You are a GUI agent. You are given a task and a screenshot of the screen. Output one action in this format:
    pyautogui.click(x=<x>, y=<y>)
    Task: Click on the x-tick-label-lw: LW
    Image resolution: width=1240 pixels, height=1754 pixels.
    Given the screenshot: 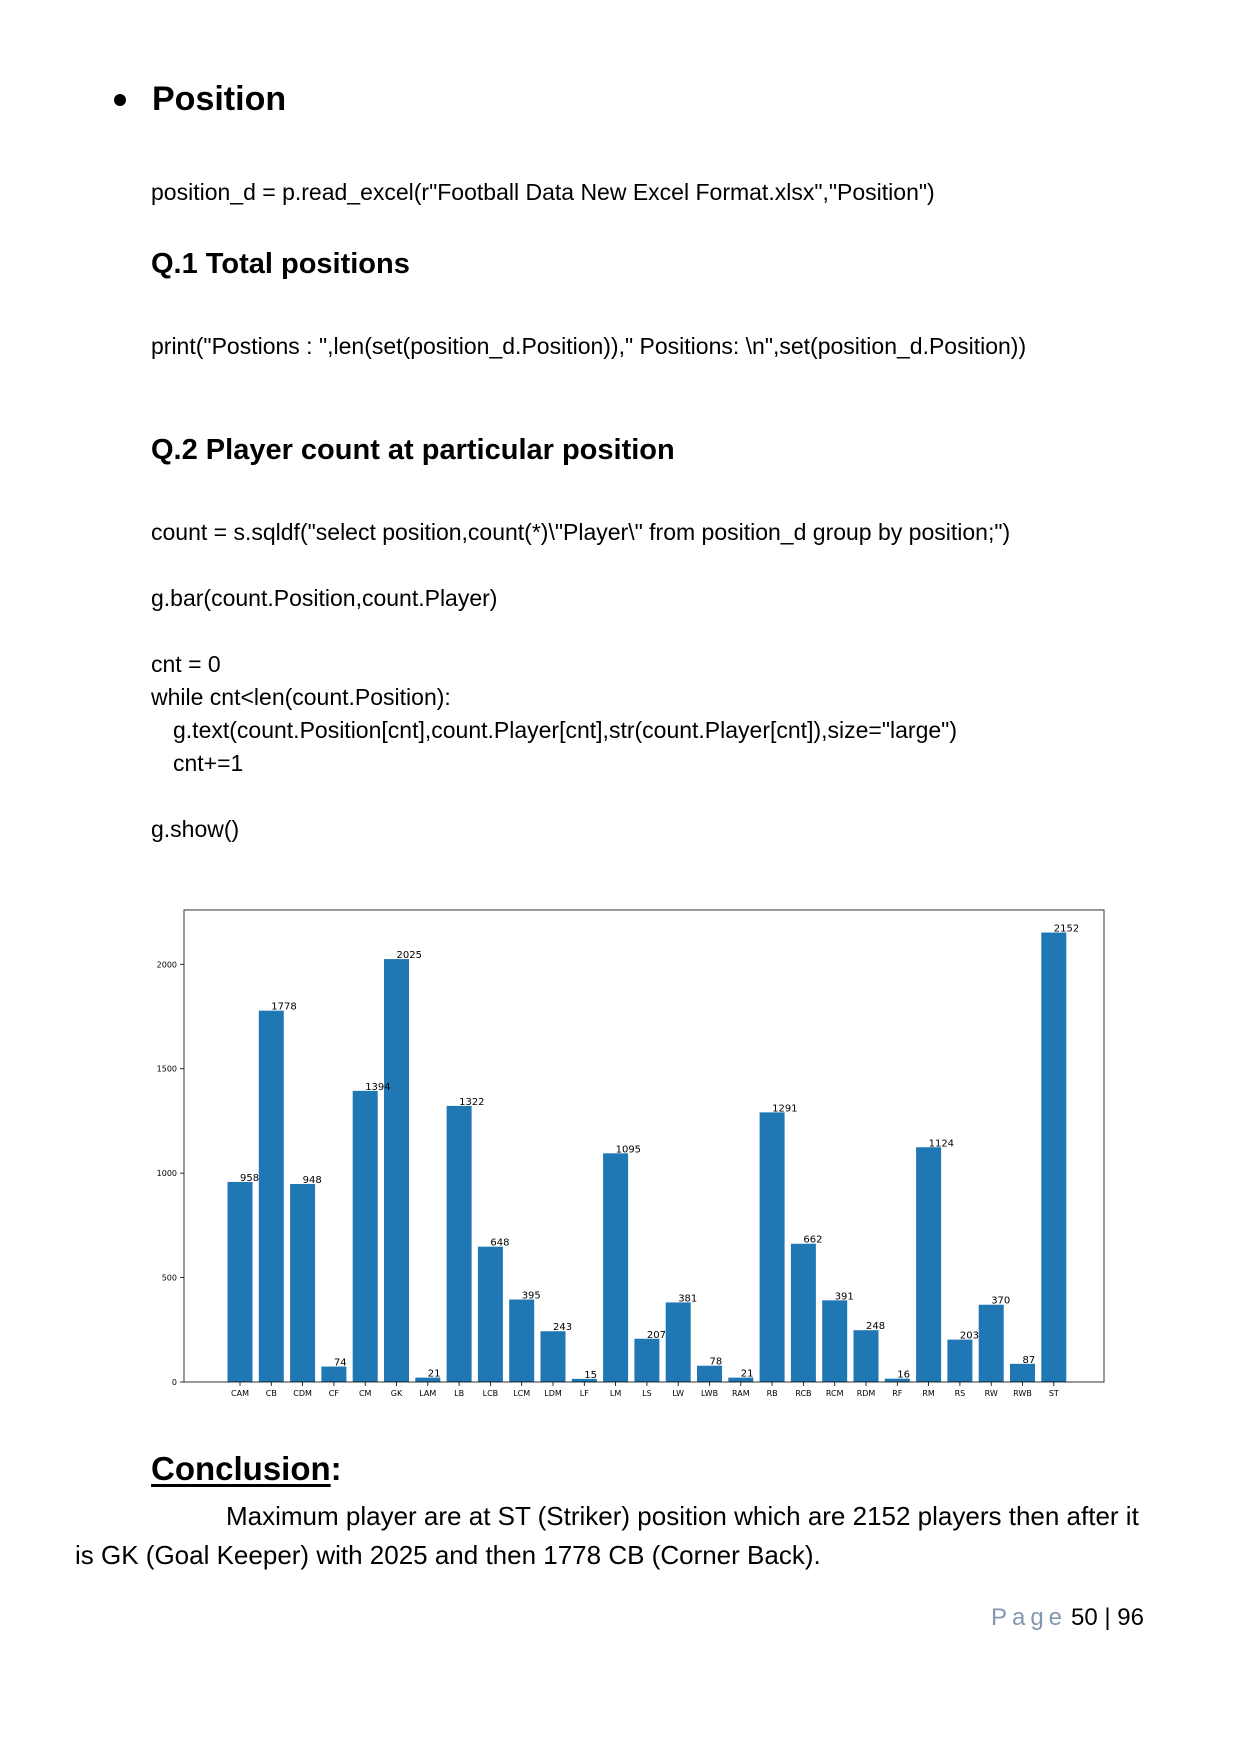 What is the action you would take?
    pyautogui.click(x=678, y=1393)
    